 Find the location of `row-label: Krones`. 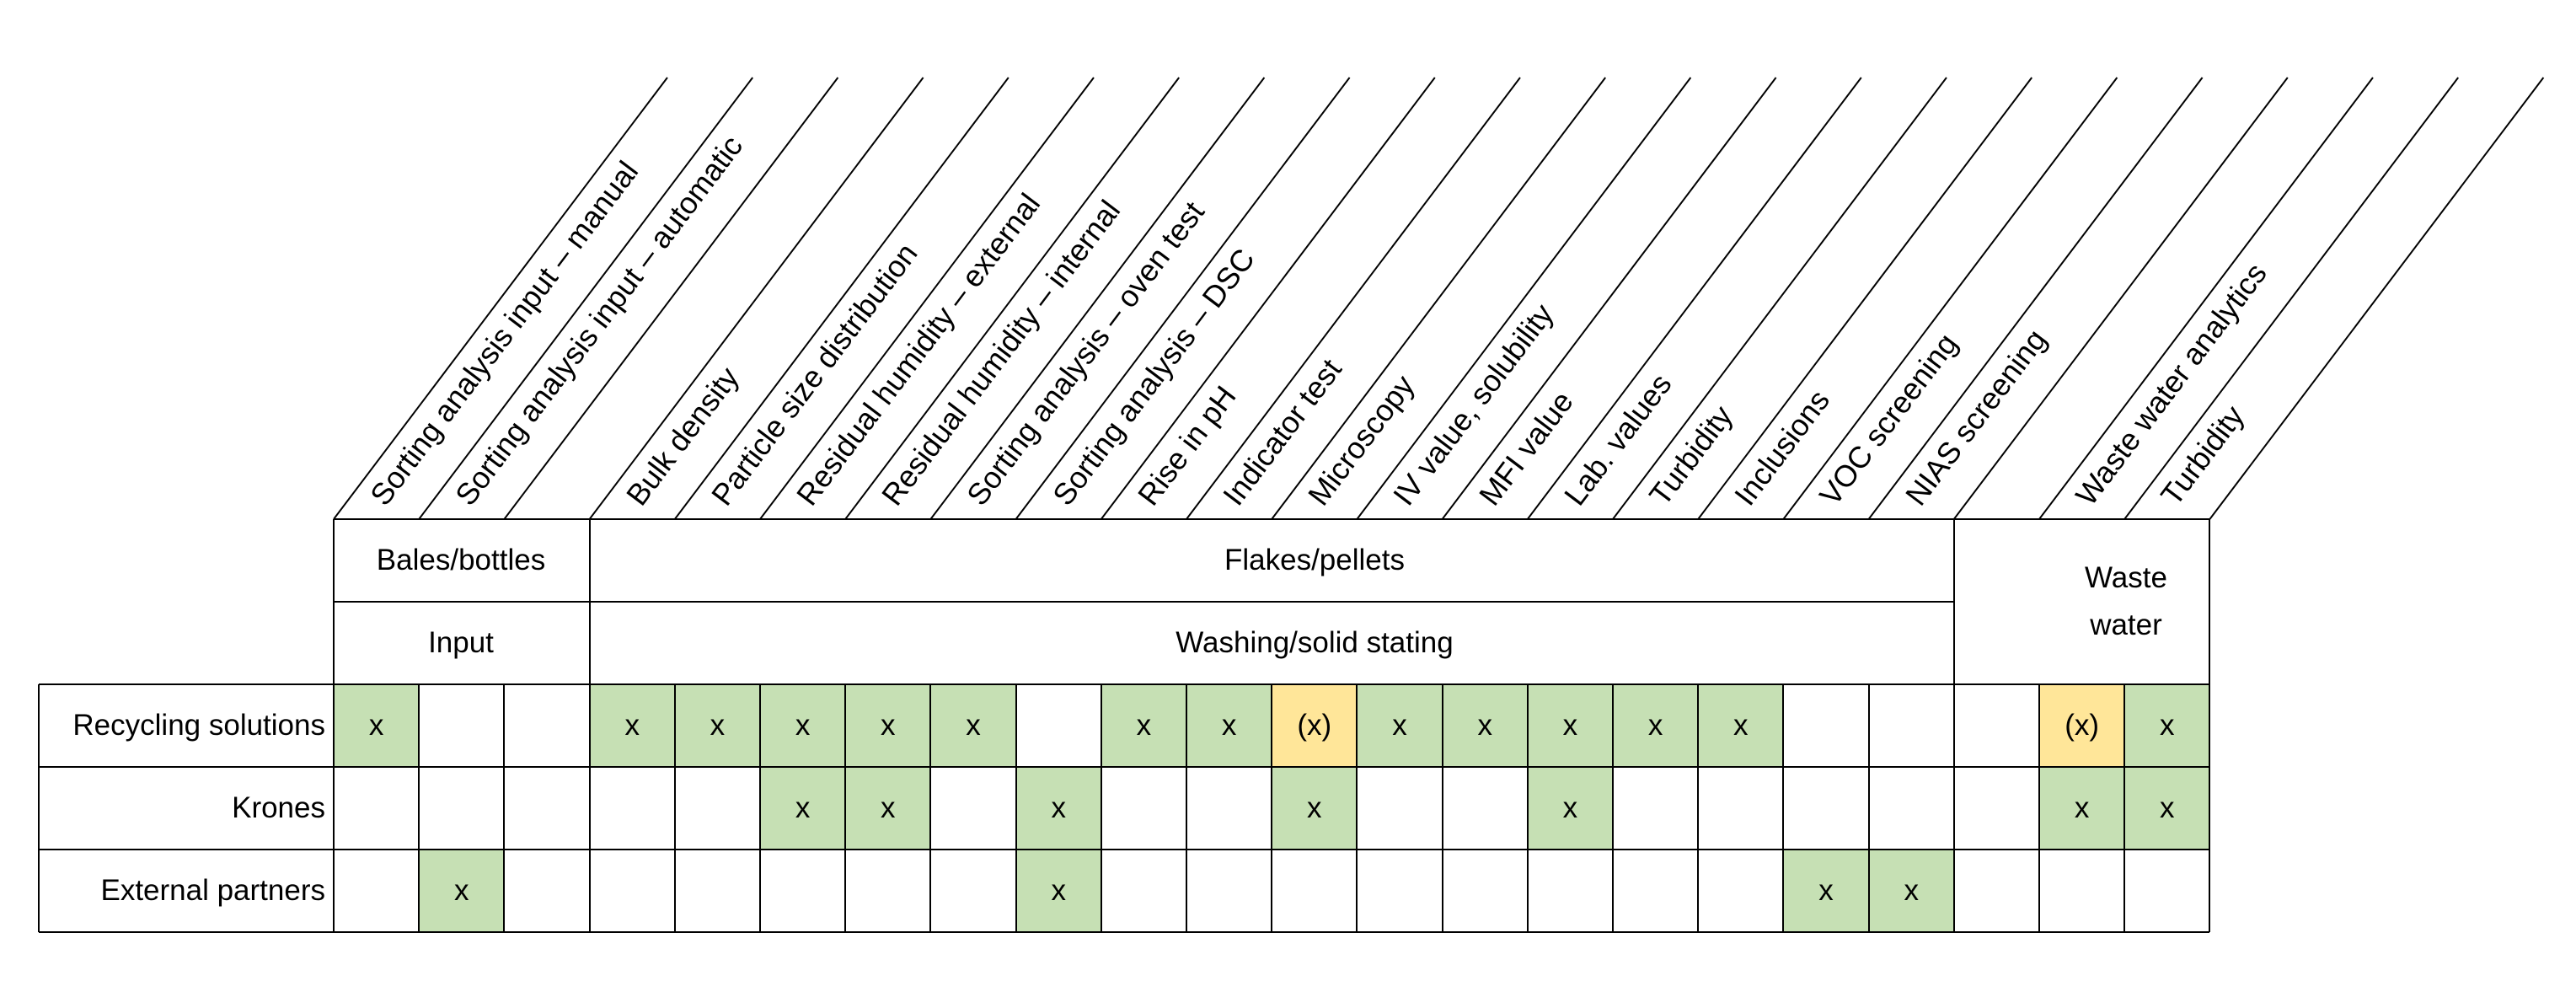

row-label: Krones is located at coordinates (278, 807).